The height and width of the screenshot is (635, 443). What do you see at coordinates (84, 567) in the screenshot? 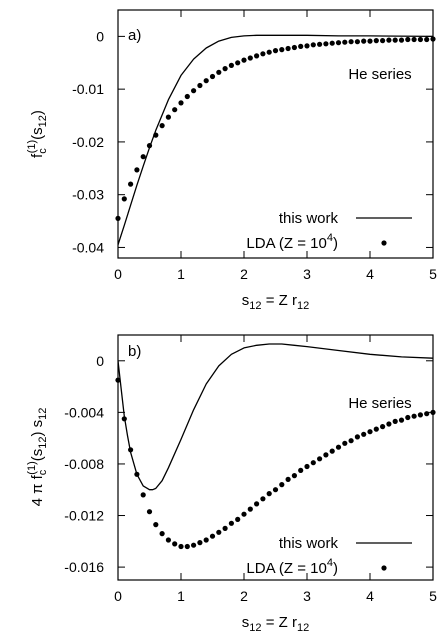
I see `y-tick-label: -0.016` at bounding box center [84, 567].